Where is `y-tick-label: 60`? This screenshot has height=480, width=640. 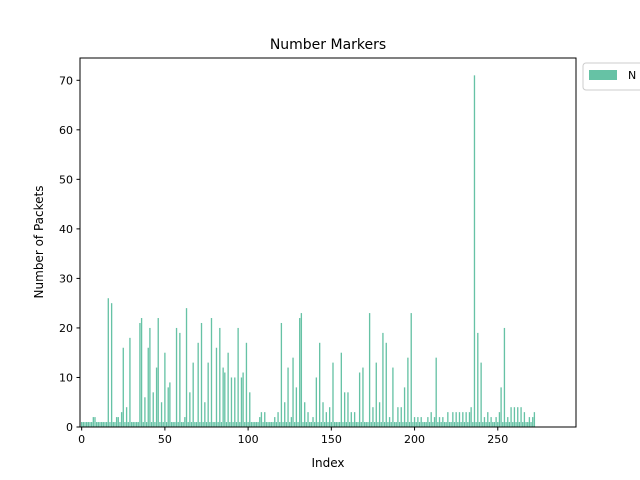 y-tick-label: 60 is located at coordinates (66, 130).